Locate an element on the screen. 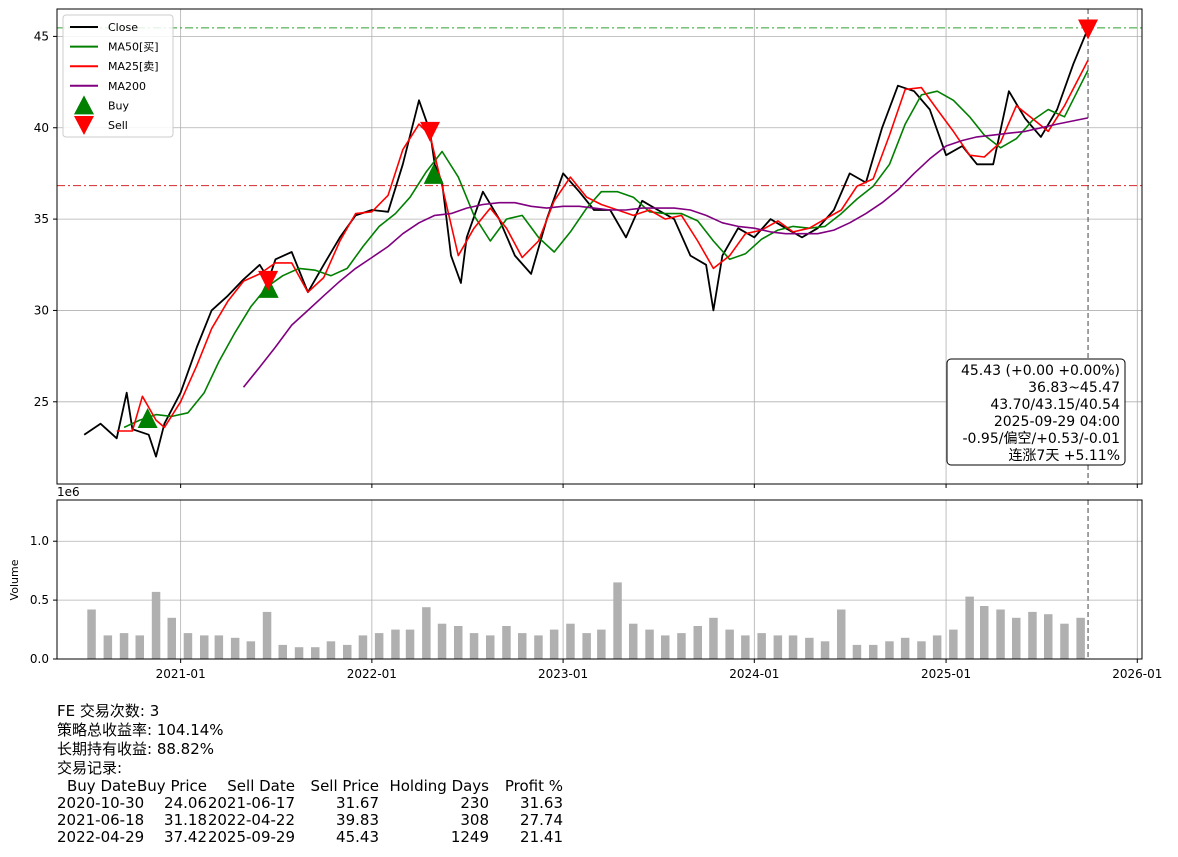 Image resolution: width=1178 pixels, height=857 pixels. col-buy-price: Buy Price is located at coordinates (172, 786).